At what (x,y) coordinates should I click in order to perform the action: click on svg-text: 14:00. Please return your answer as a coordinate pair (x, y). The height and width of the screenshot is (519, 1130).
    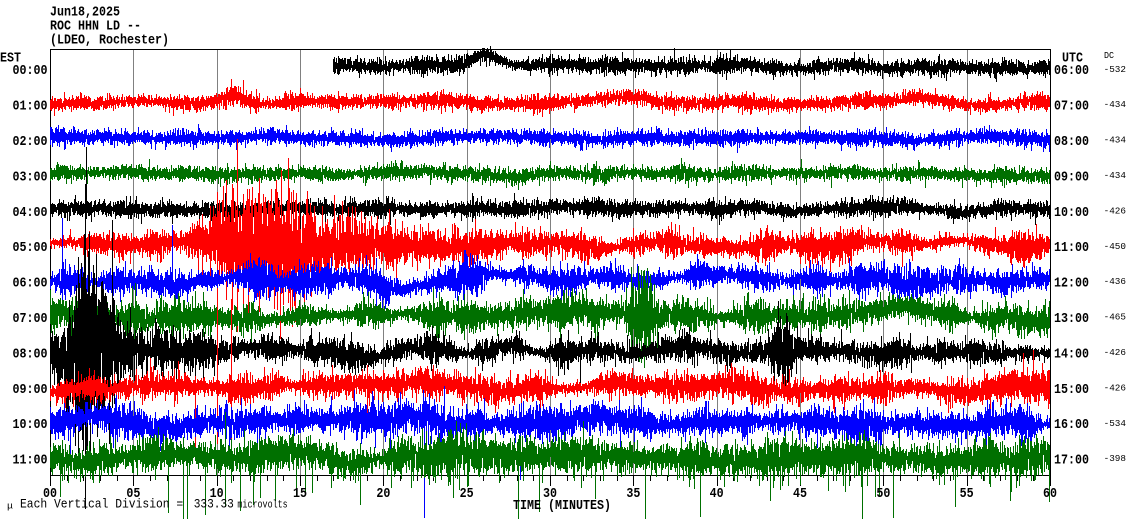
    Looking at the image, I should click on (1071, 354).